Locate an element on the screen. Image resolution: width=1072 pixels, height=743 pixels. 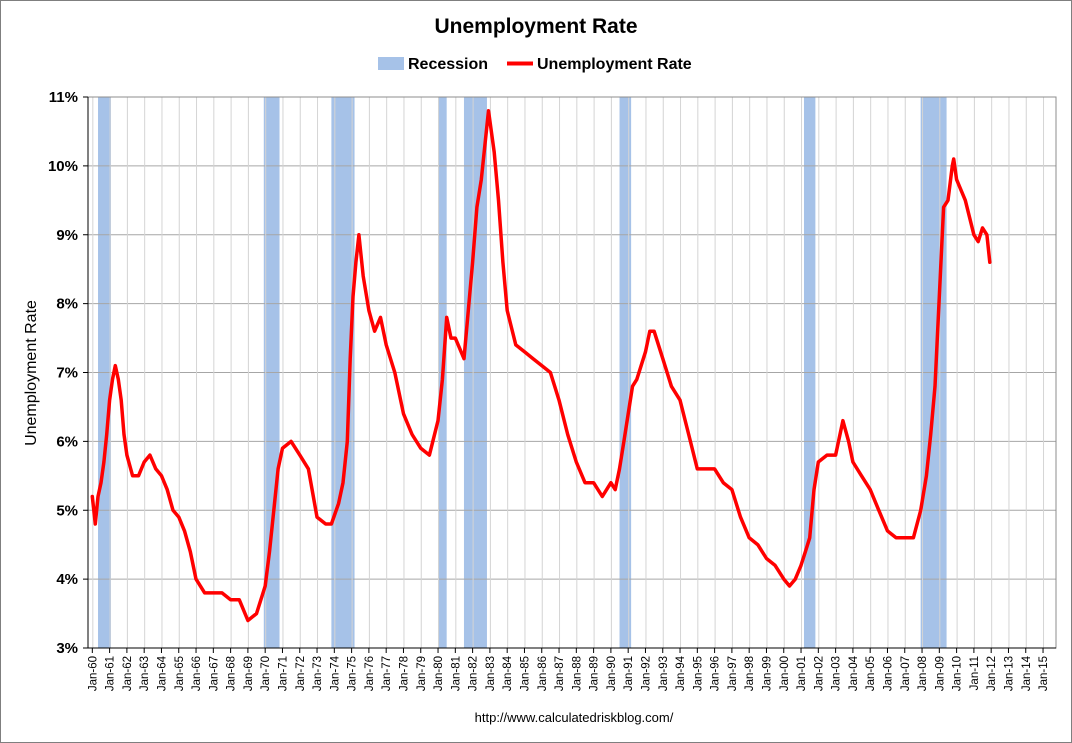
y-axis: 3% 4% 5% 6% 7% 8% 9% 10% 11% is located at coordinates (68, 373).